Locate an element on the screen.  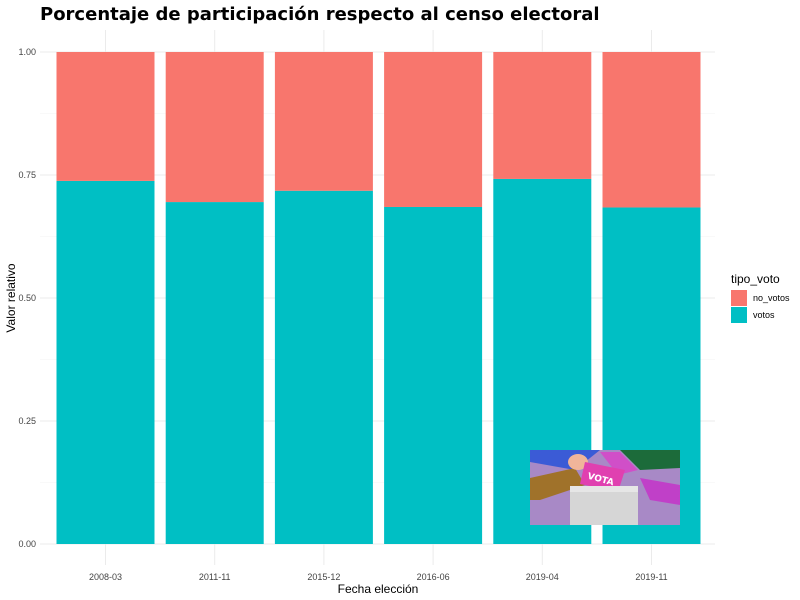
x-tick-label: 2011-11 is located at coordinates (215, 577).